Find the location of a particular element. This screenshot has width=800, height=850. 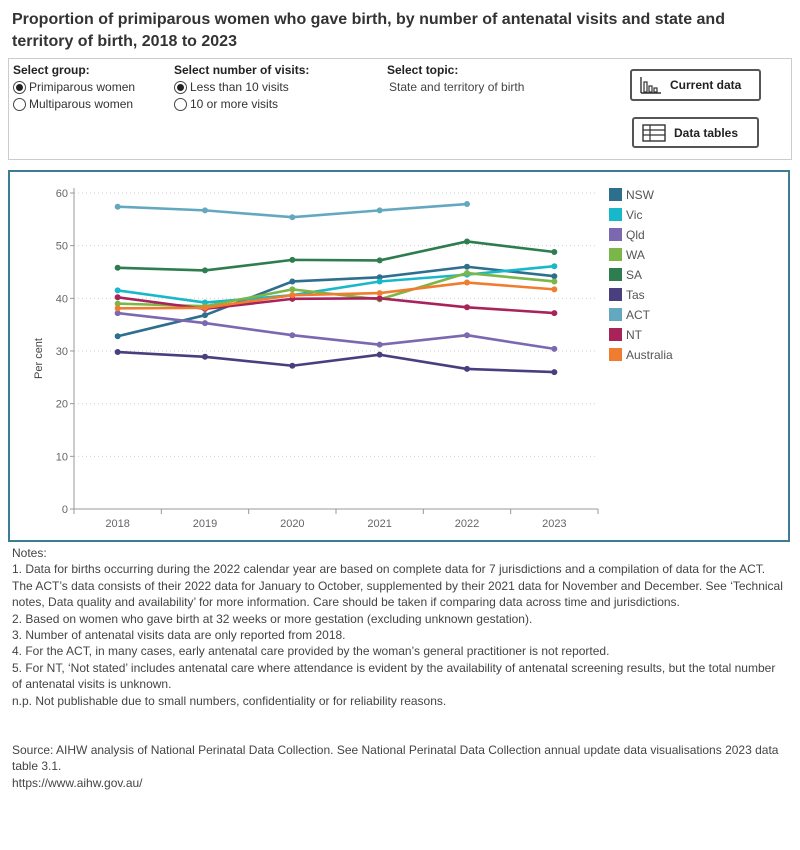

legend-label-vic: Vic is located at coordinates (634, 215).